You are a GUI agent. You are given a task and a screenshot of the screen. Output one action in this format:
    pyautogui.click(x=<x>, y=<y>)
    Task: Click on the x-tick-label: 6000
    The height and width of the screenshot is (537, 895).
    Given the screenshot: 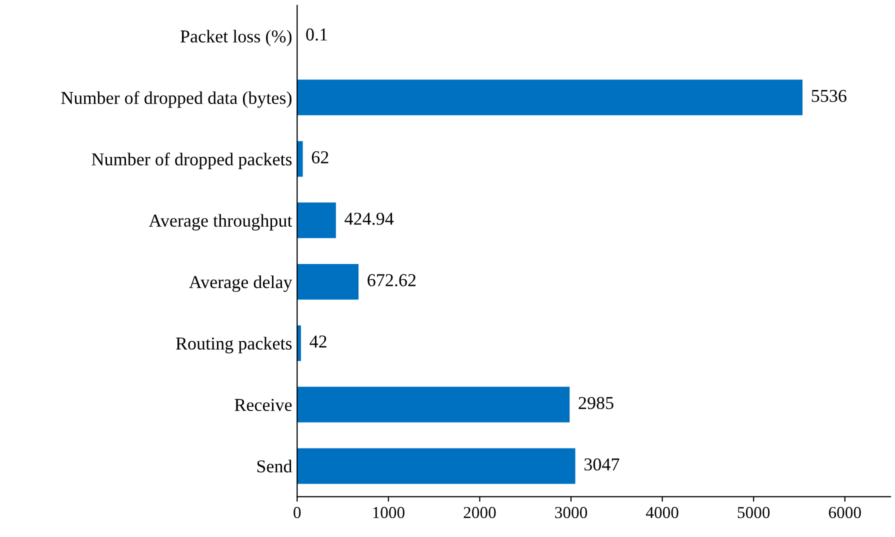 What is the action you would take?
    pyautogui.click(x=844, y=512)
    